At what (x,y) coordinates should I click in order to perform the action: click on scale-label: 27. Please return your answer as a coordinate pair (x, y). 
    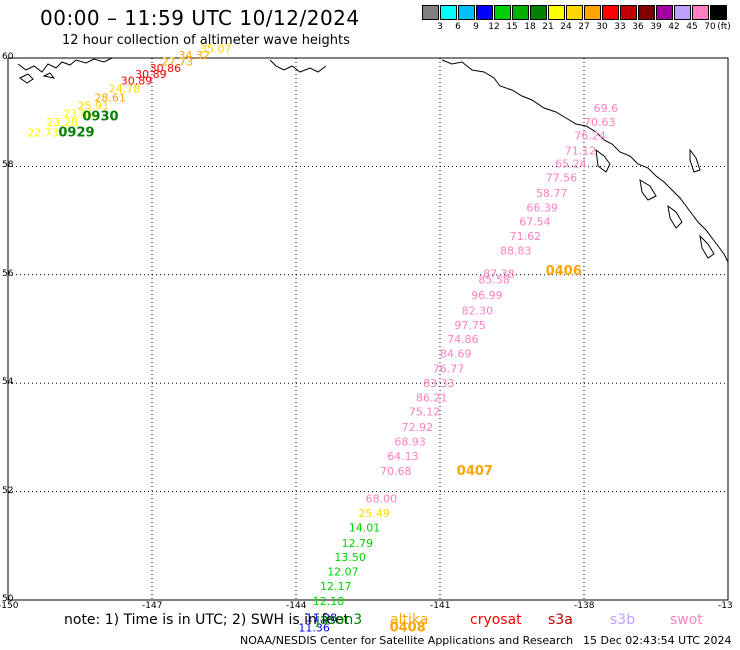
    Looking at the image, I should click on (584, 27).